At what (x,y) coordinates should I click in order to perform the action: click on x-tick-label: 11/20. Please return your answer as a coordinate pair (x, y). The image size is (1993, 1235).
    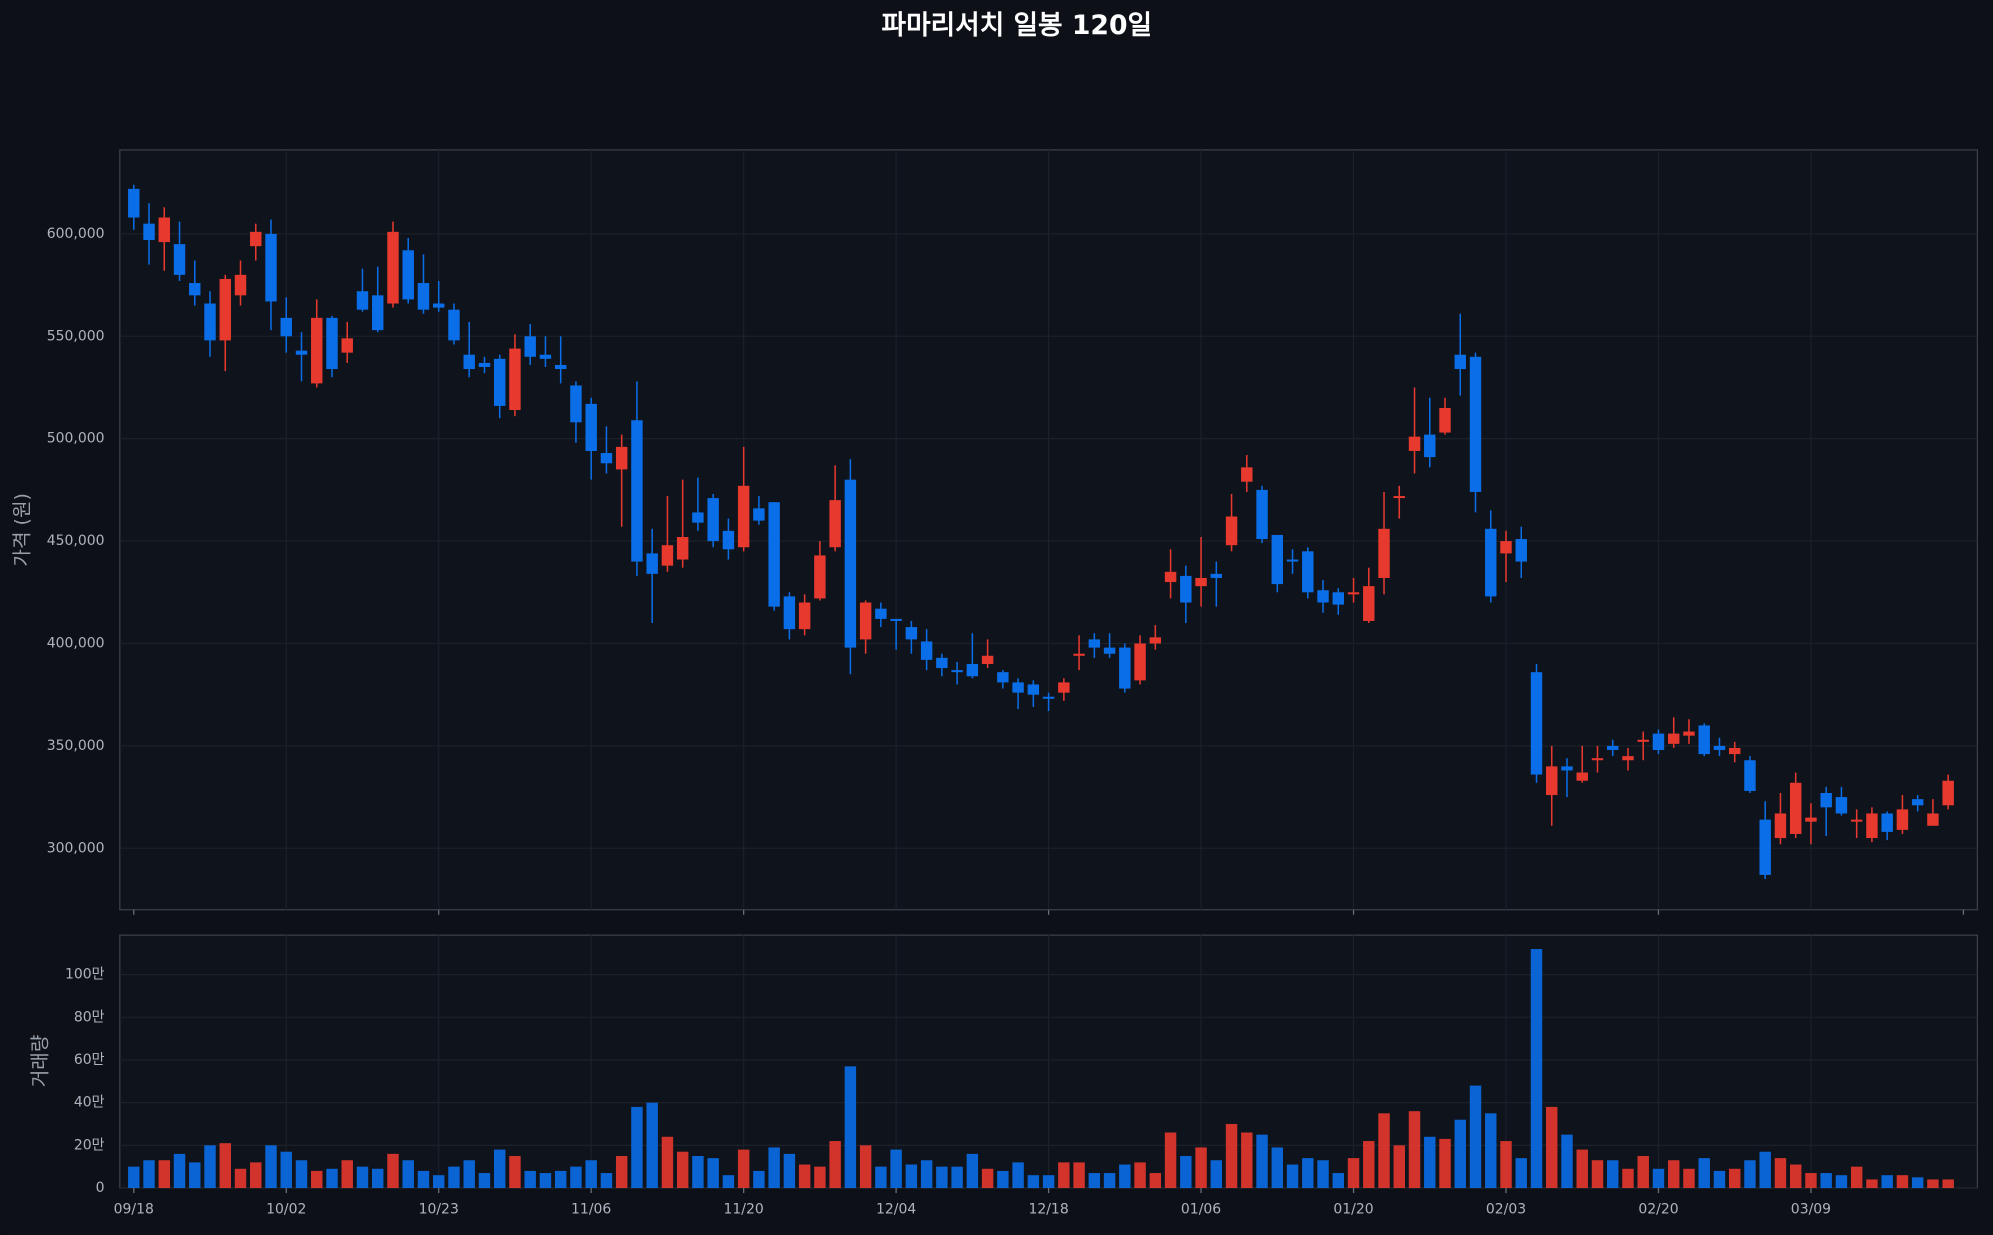
    Looking at the image, I should click on (744, 1210).